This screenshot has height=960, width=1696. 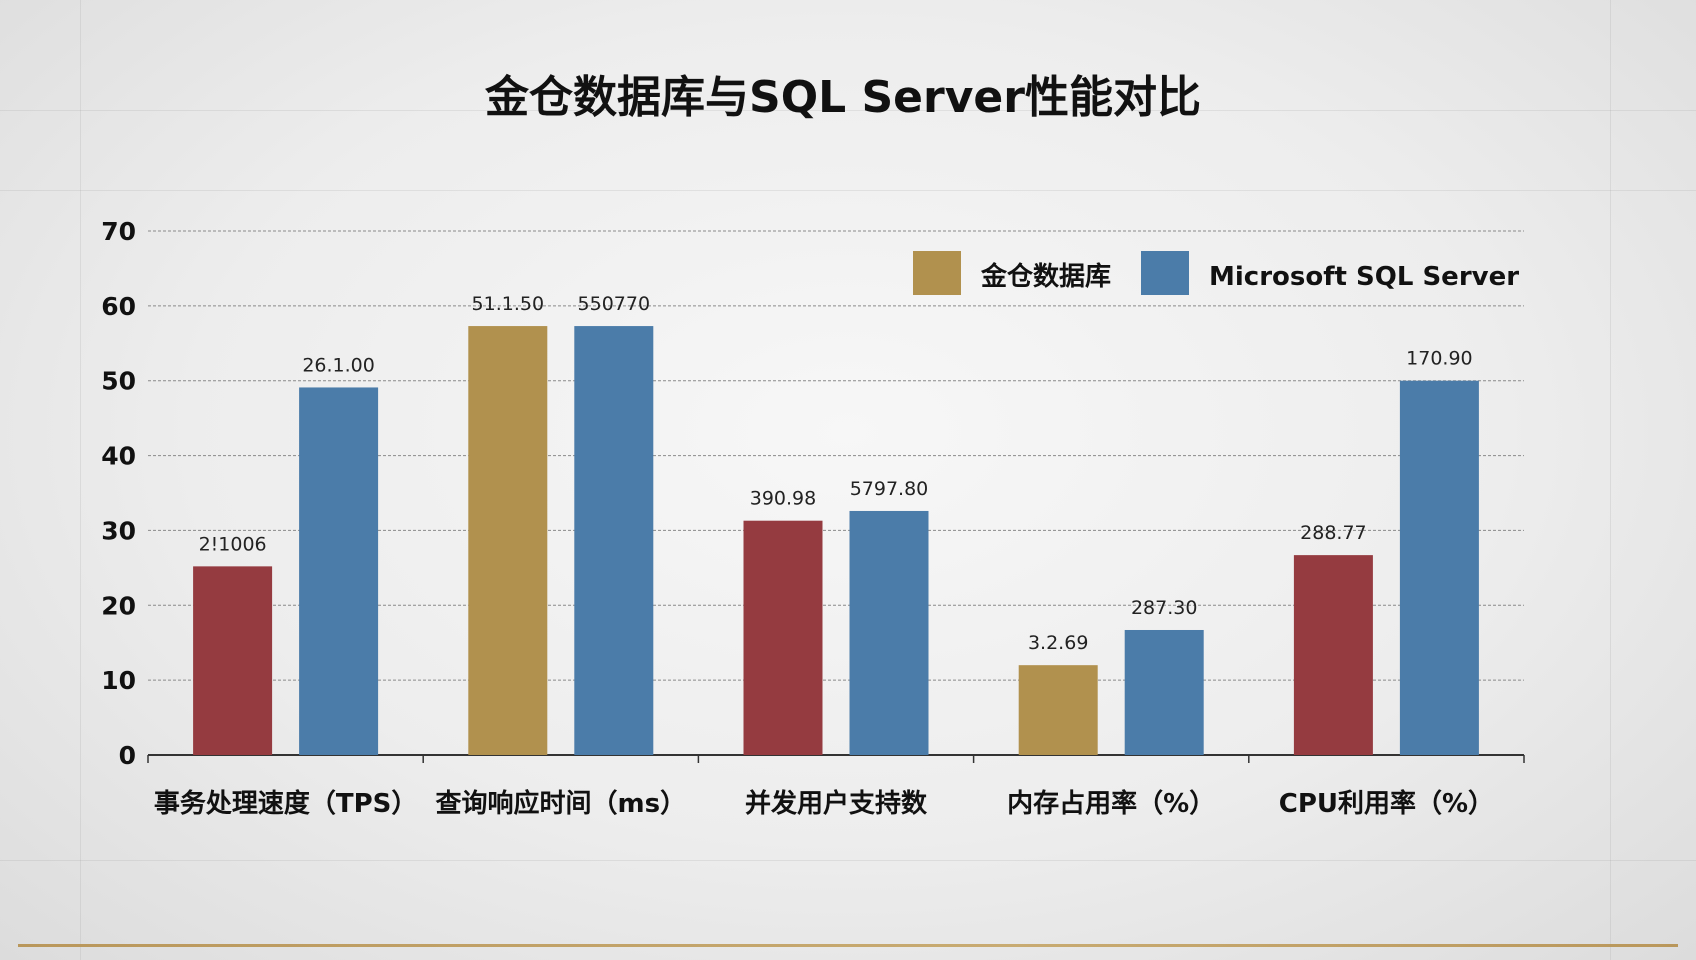 I want to click on x-tick-label: 查询响应时间（ms）, so click(x=561, y=803).